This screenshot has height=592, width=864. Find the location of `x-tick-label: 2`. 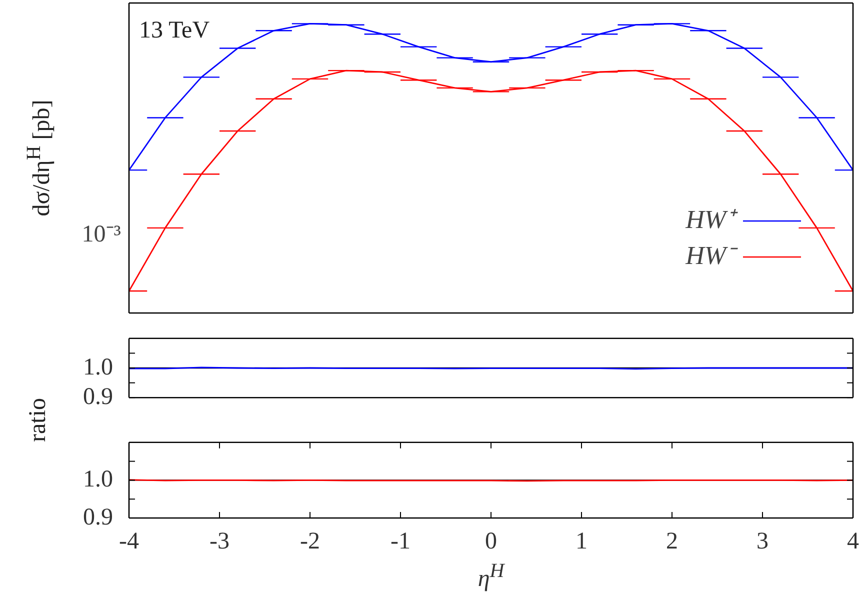

x-tick-label: 2 is located at coordinates (672, 541).